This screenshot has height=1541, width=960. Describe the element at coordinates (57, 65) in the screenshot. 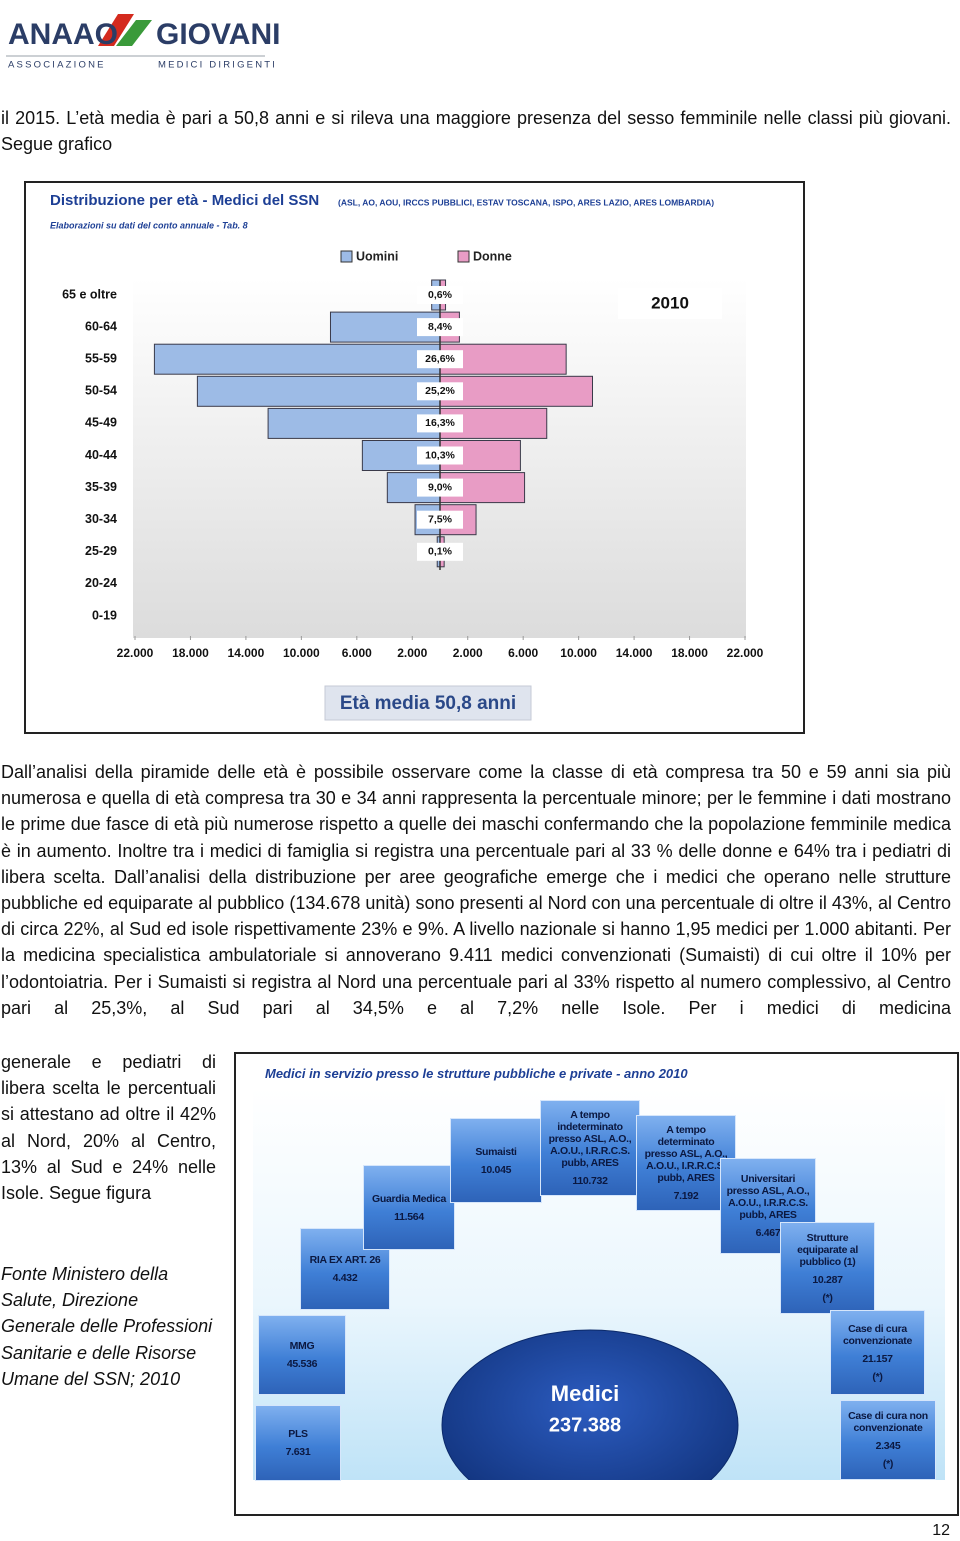

I see `logo-tagline: ASSOCIAZIONE` at that location.